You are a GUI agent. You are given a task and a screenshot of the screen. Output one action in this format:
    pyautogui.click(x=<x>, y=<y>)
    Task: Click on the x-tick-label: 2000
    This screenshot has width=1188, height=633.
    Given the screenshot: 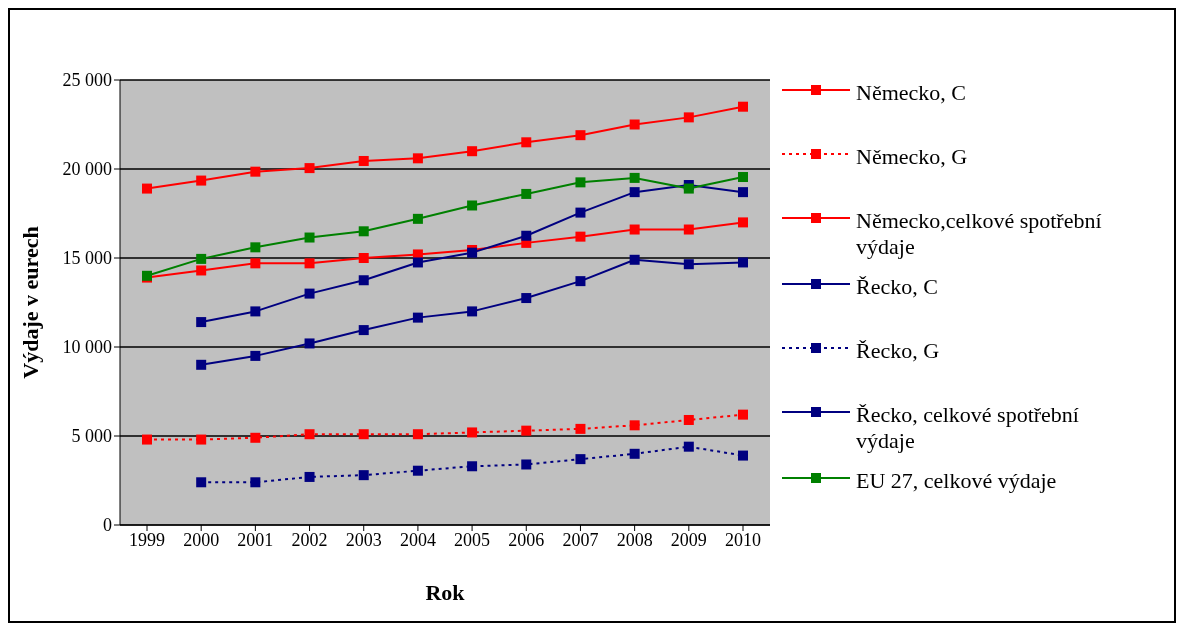 What is the action you would take?
    pyautogui.click(x=201, y=539)
    